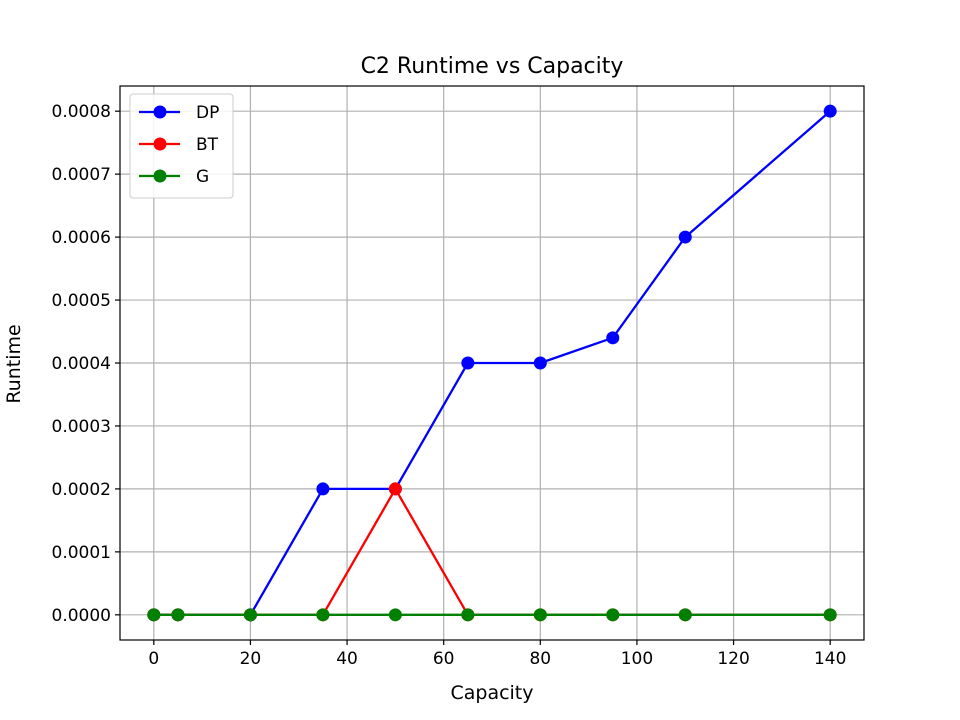 The image size is (960, 720). Describe the element at coordinates (160, 144) in the screenshot. I see `legend-marker-bt` at that location.